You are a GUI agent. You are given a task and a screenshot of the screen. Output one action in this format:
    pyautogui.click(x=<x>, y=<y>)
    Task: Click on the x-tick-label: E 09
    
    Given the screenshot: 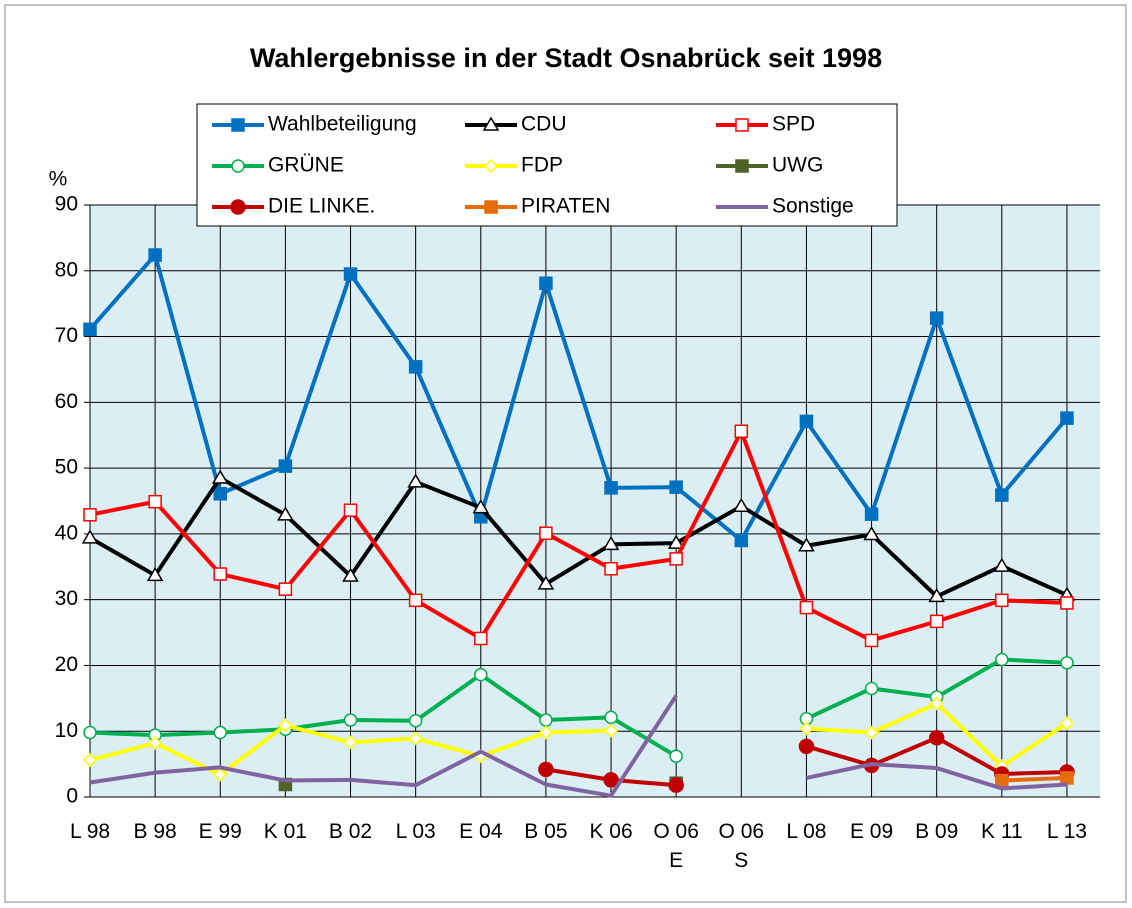 What is the action you would take?
    pyautogui.click(x=871, y=831)
    